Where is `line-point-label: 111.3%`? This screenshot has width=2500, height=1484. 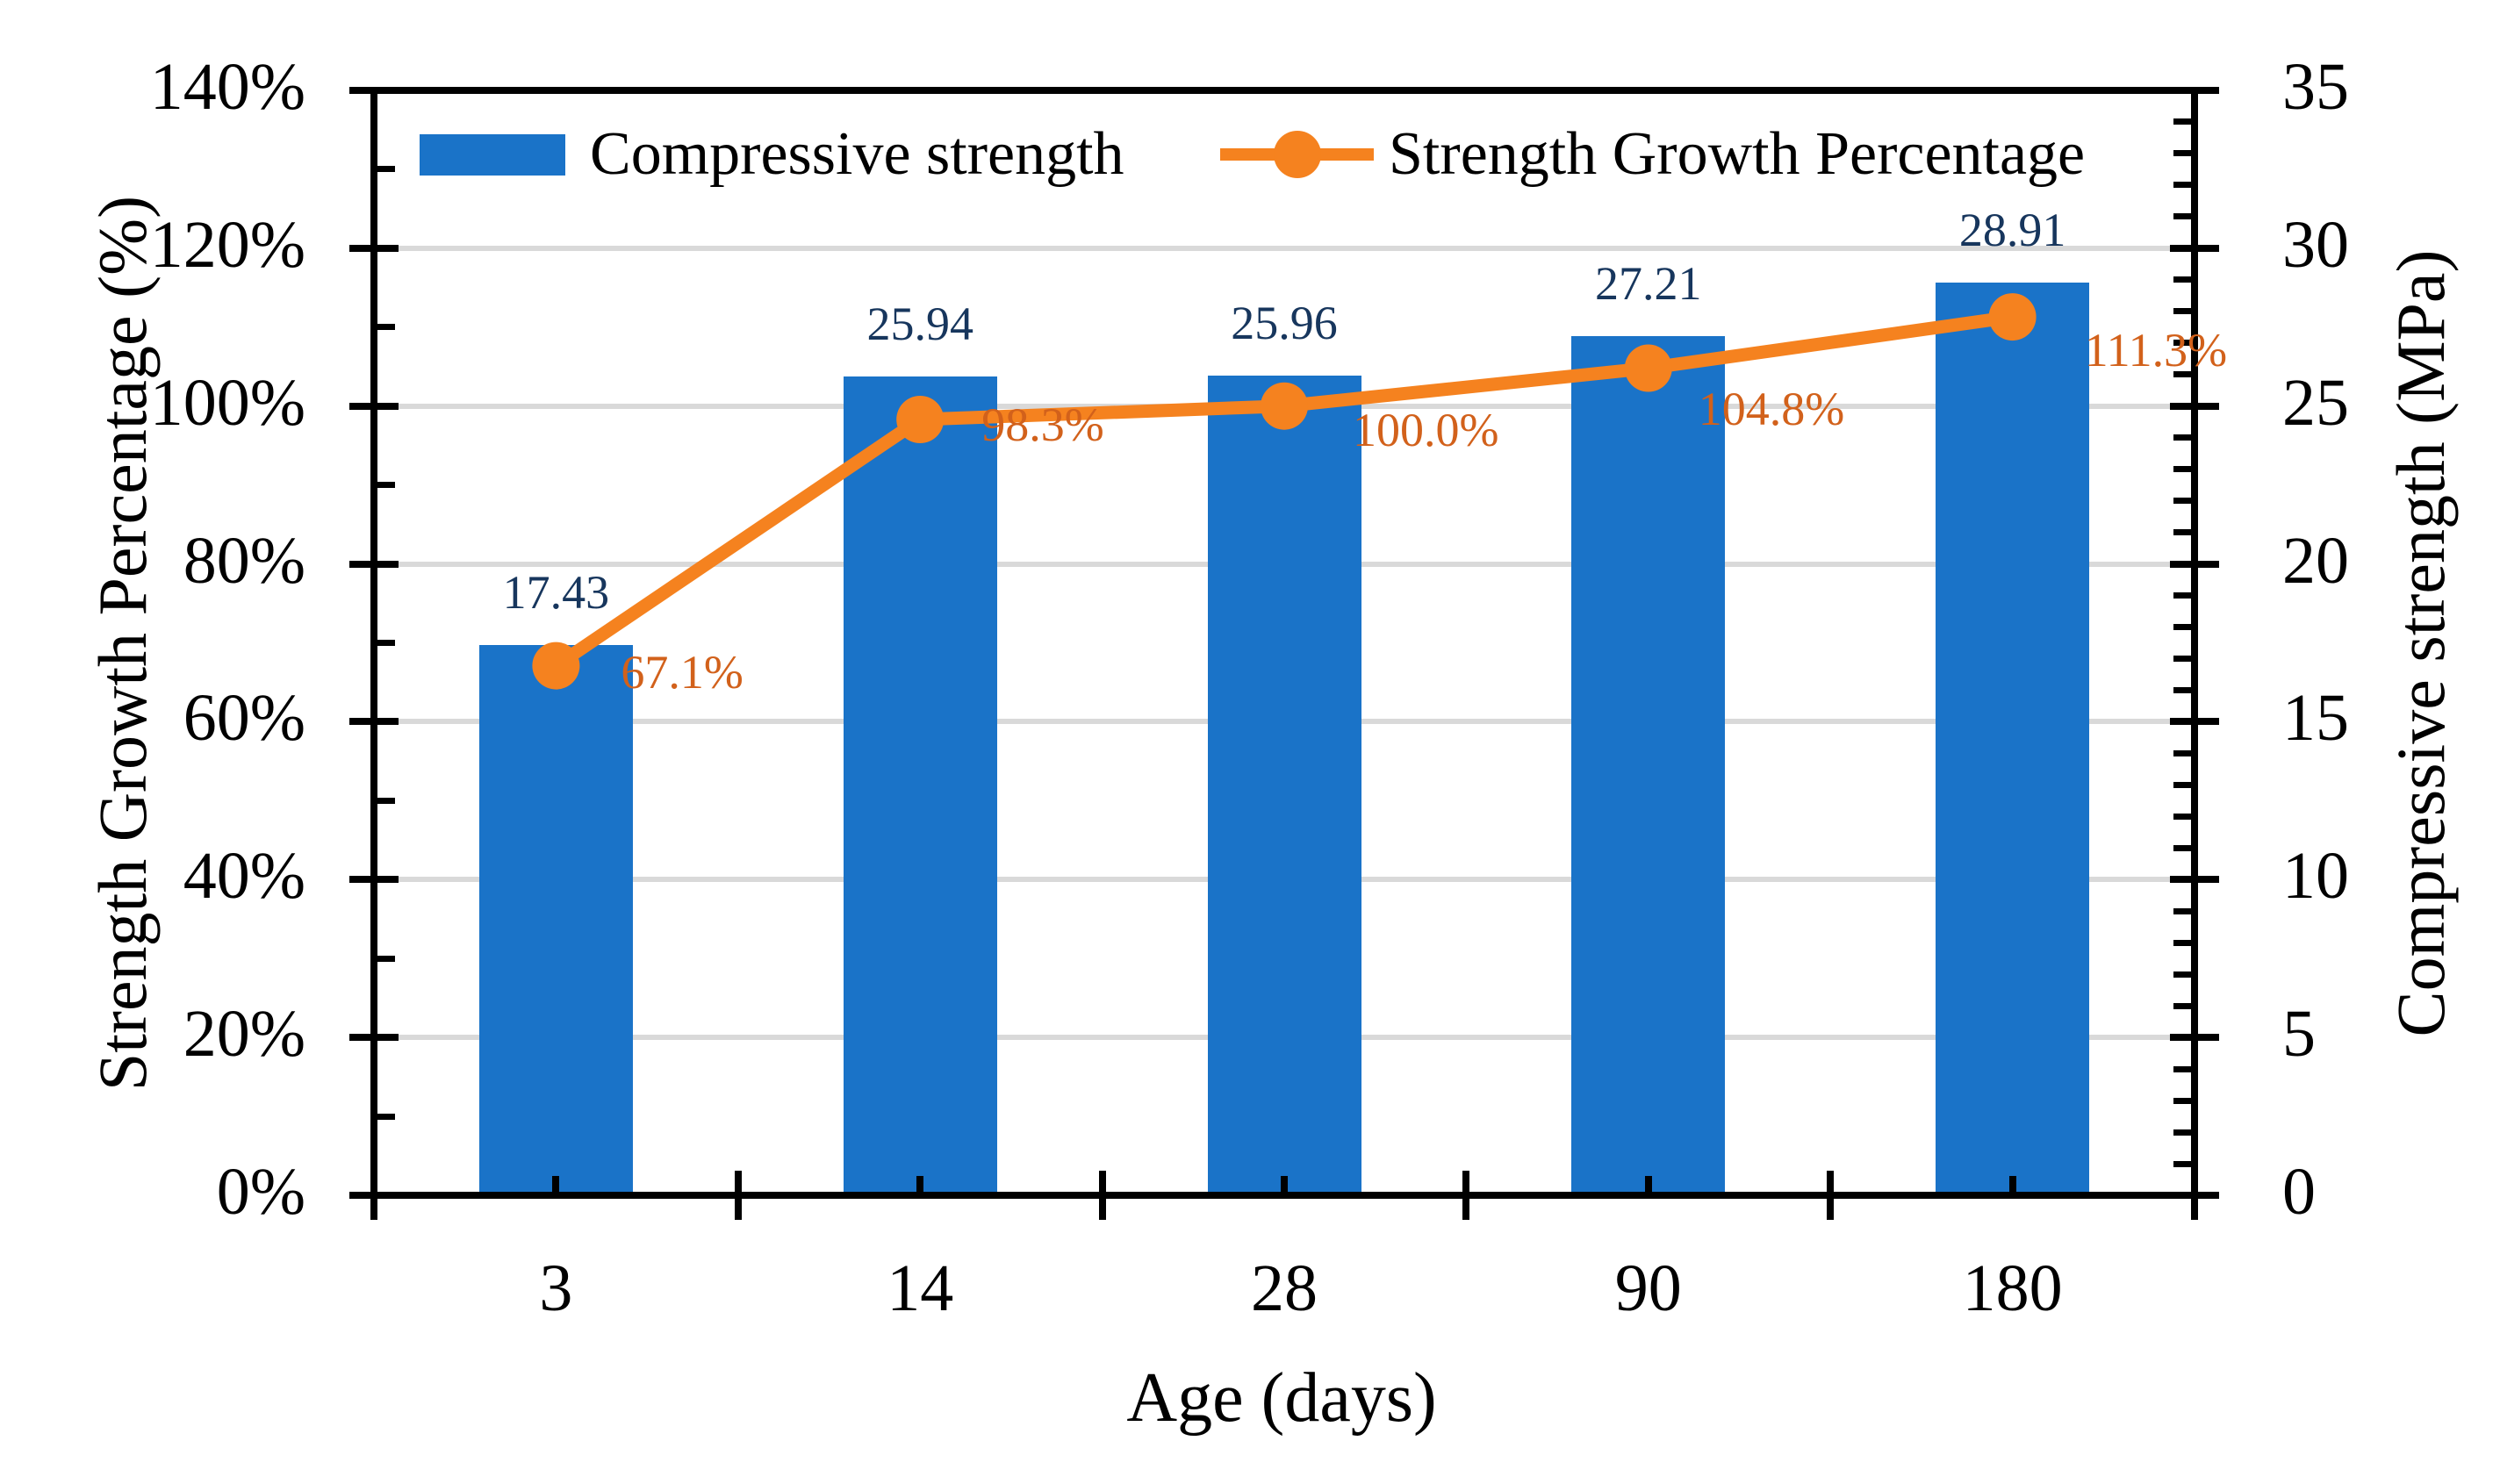 line-point-label: 111.3% is located at coordinates (2156, 350).